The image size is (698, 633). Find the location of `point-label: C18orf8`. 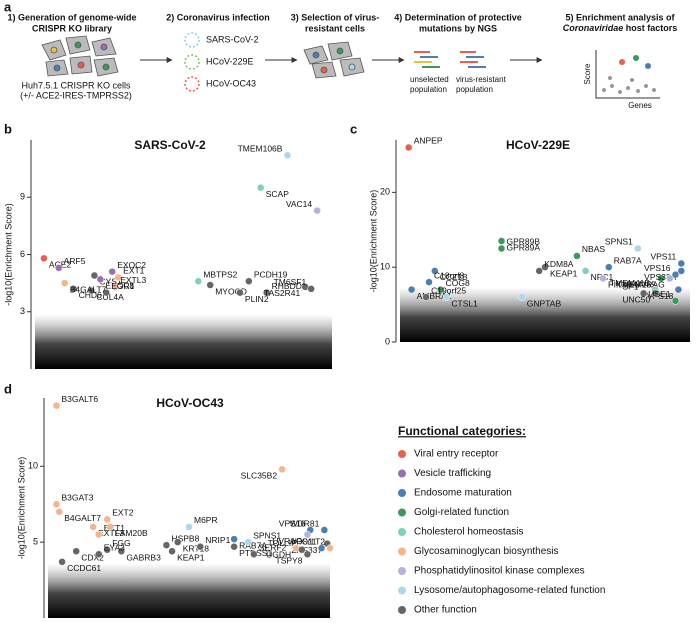

point-label: C18orf8 is located at coordinates (449, 275).